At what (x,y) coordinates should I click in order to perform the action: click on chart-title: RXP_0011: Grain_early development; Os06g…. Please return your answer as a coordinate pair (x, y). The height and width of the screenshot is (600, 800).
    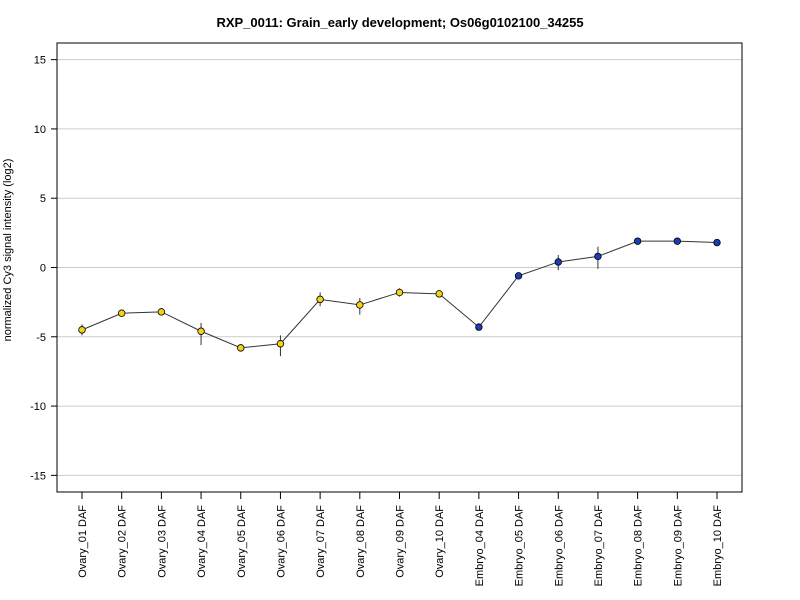
    Looking at the image, I should click on (399, 22).